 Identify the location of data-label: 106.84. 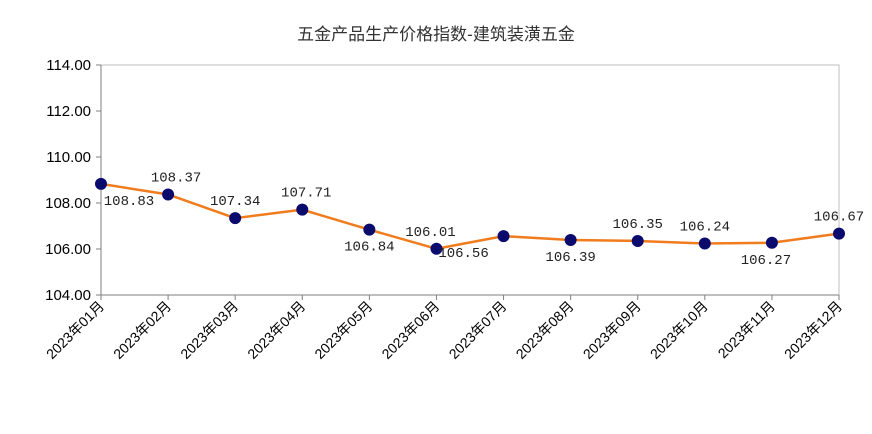
(369, 248).